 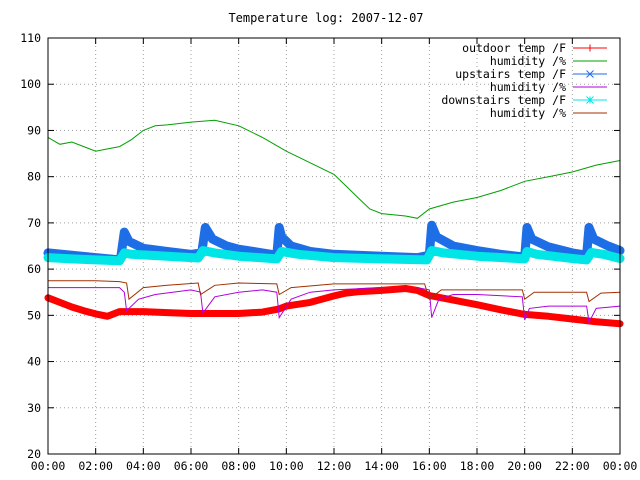 What do you see at coordinates (34, 362) in the screenshot?
I see `y-tick-label: 40` at bounding box center [34, 362].